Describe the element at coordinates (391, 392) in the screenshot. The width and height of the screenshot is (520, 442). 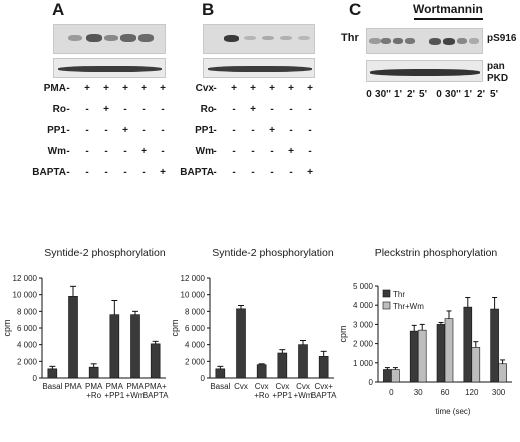
I see `x-tick-label: 0` at that location.